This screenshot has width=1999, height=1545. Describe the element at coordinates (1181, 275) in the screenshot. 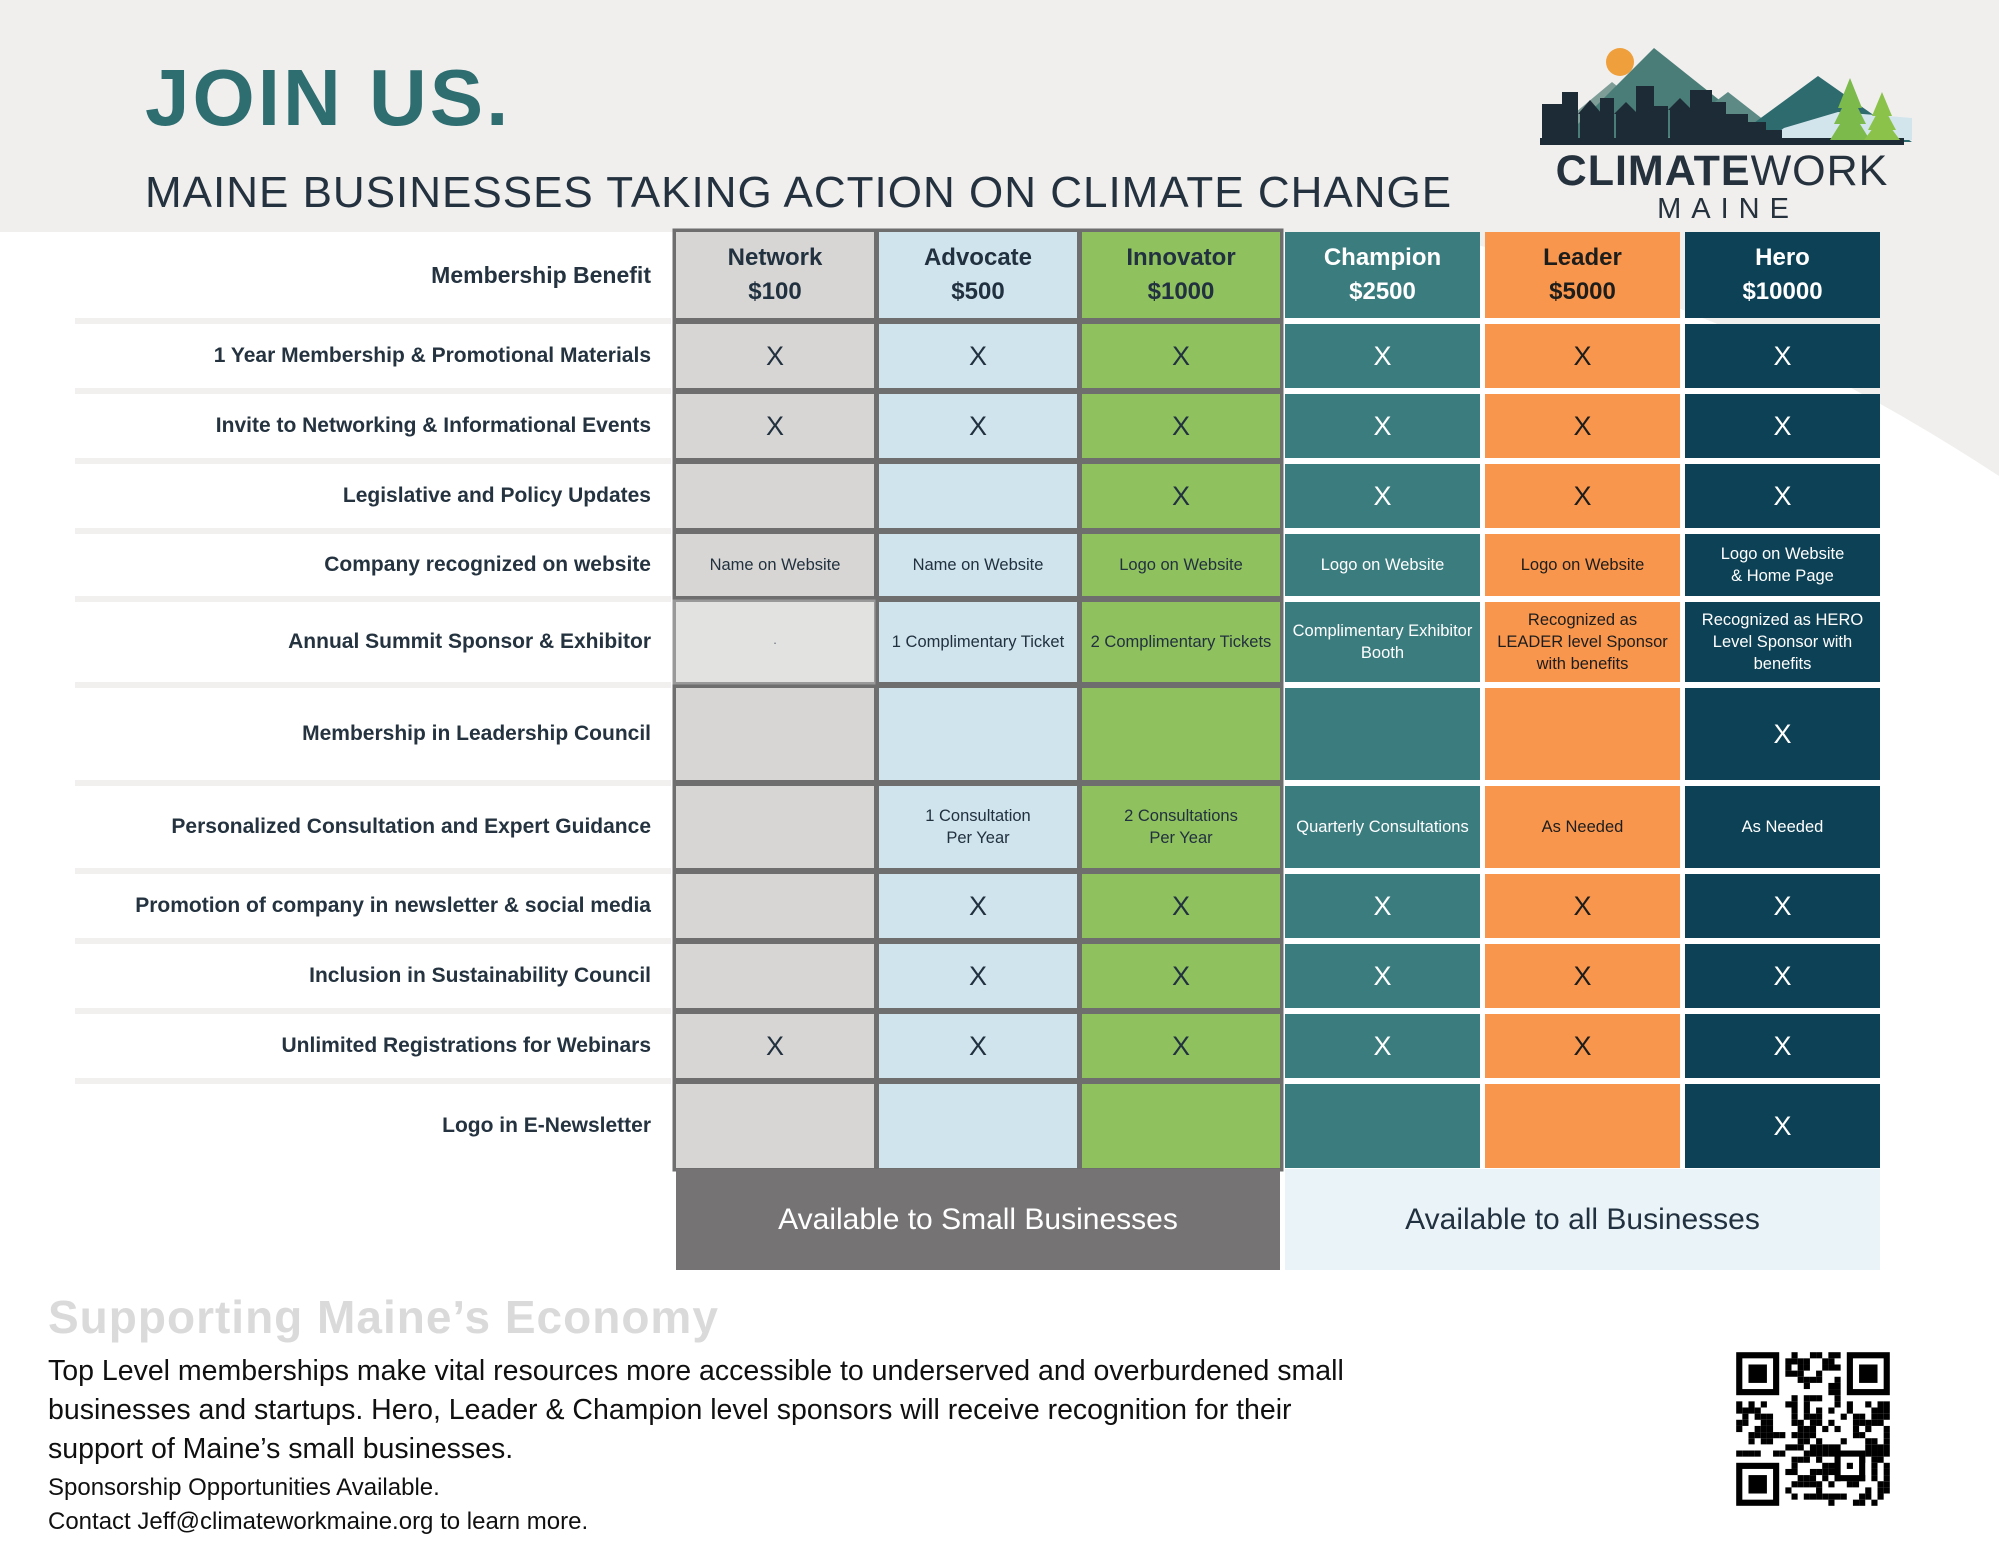

I see `tier-header-innovator: Innovator $1000` at that location.